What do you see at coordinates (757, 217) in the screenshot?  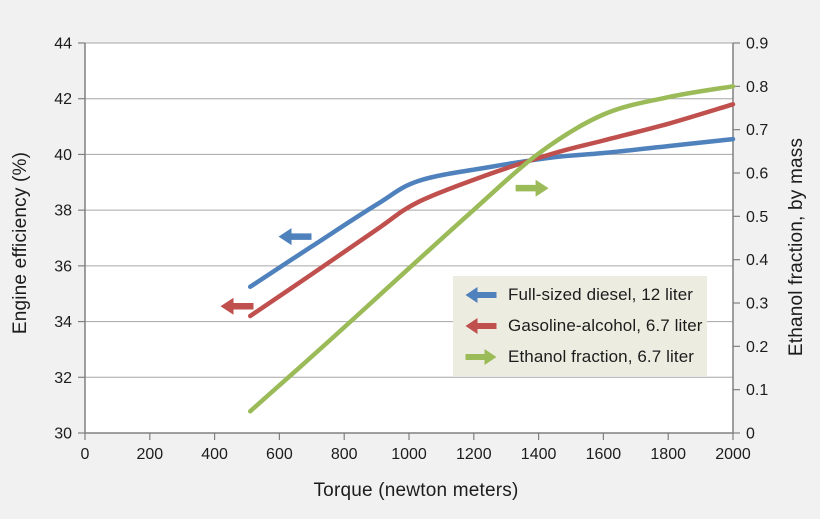 I see `y-right-tick-label: 0.5` at bounding box center [757, 217].